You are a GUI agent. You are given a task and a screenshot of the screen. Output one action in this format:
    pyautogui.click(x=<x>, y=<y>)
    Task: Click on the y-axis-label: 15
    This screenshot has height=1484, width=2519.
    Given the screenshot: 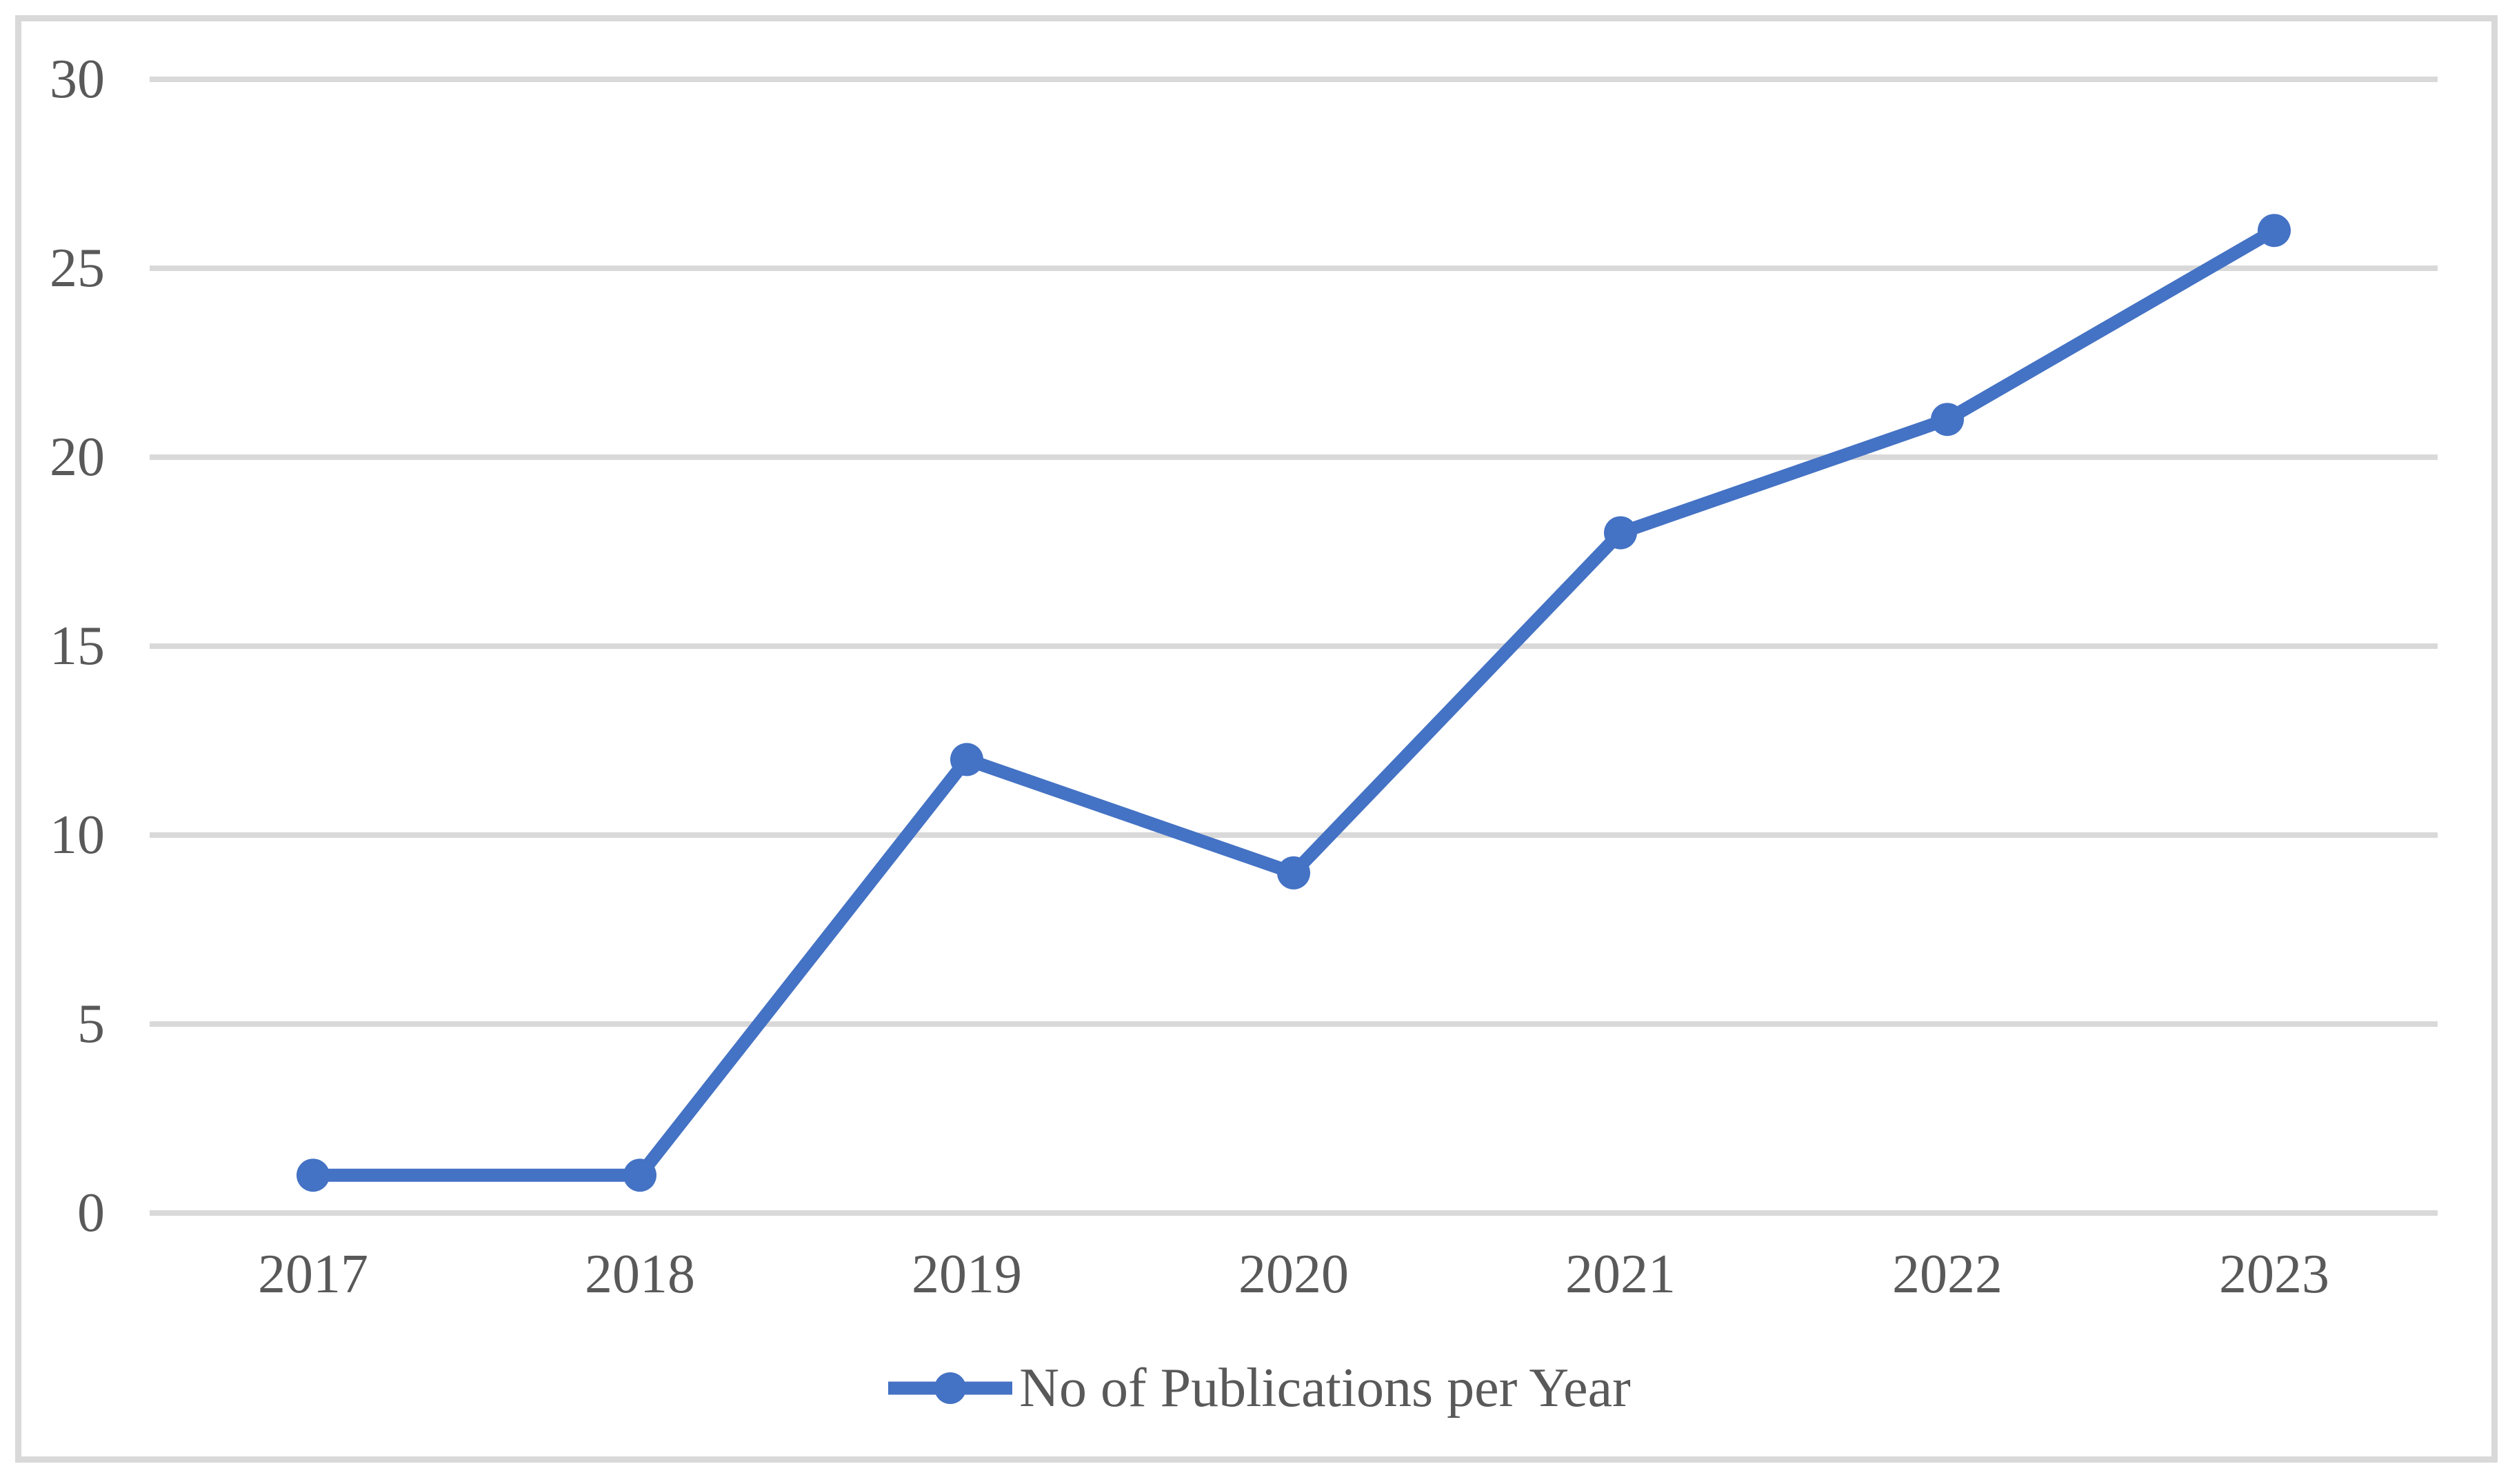 What is the action you would take?
    pyautogui.click(x=77, y=646)
    